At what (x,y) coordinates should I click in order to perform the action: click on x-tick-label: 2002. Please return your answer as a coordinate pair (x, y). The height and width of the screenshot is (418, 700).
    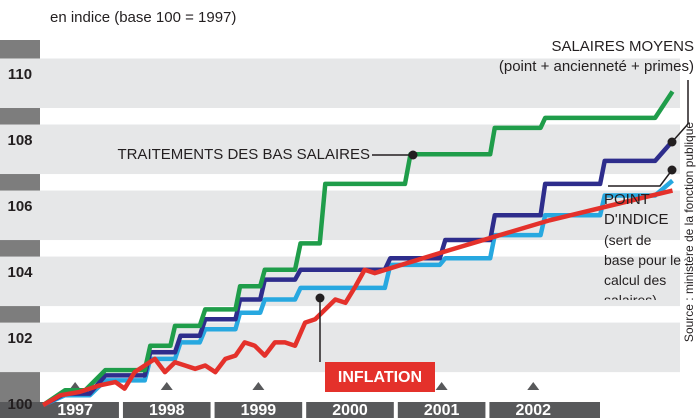
    Looking at the image, I should click on (533, 410).